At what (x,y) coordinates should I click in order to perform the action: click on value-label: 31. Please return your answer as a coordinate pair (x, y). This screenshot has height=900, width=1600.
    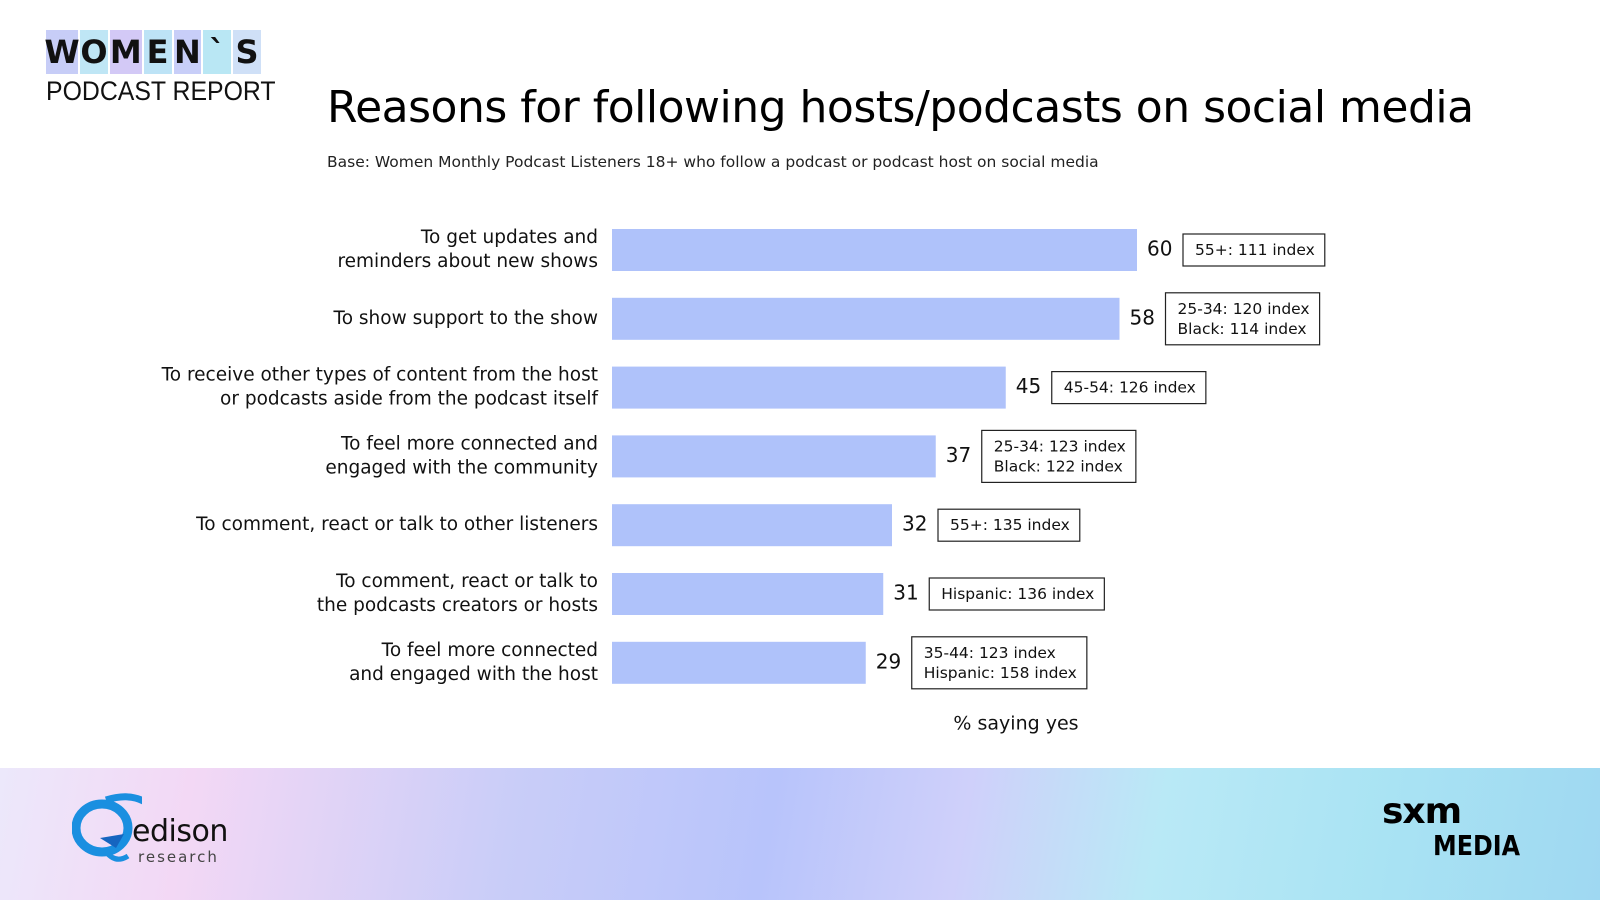
    Looking at the image, I should click on (905, 593).